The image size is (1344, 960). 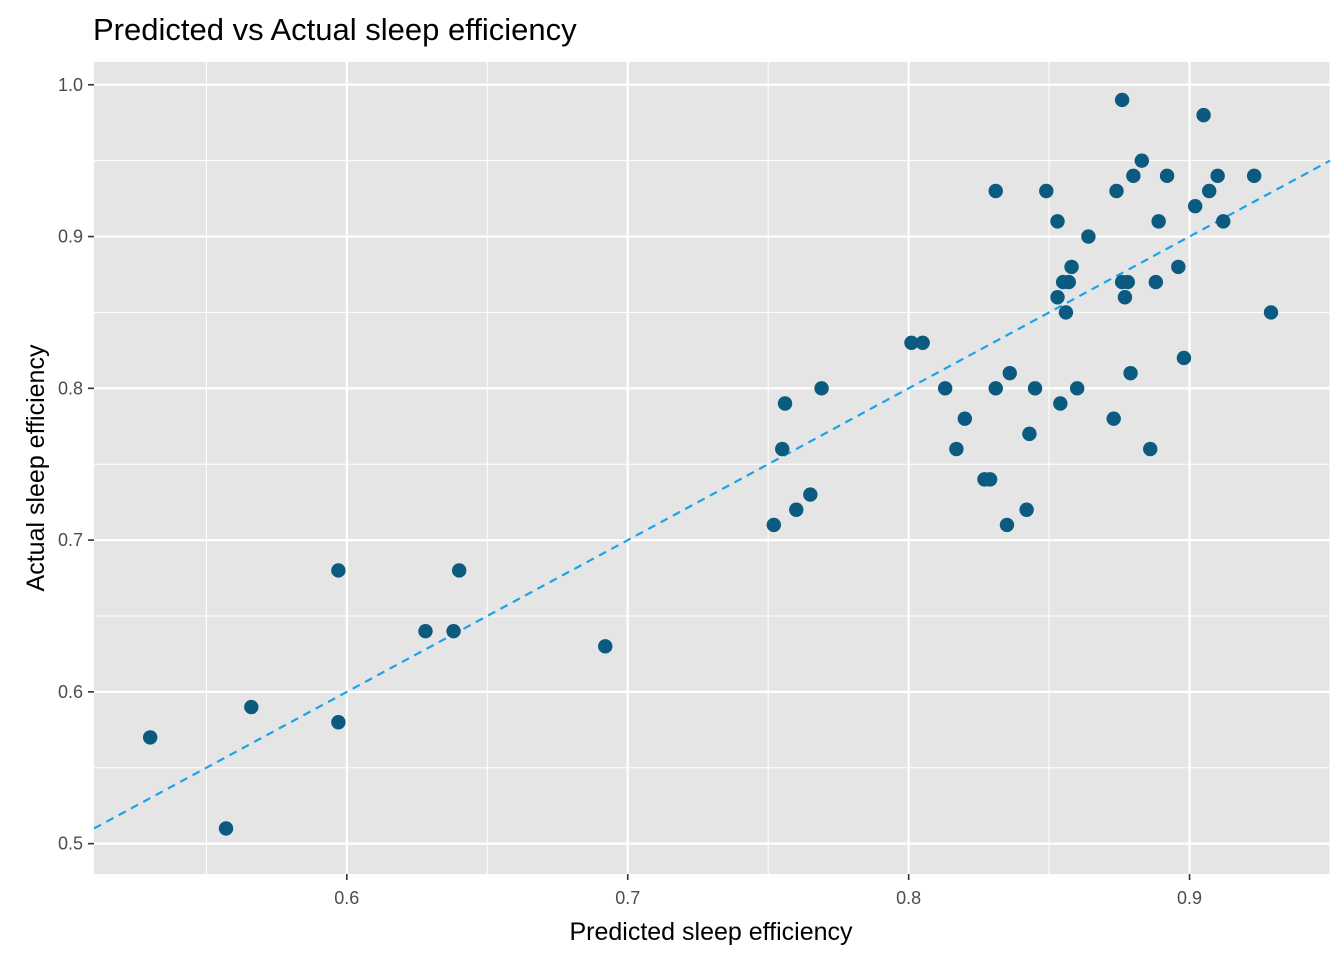 I want to click on x-axis-title: Predicted sleep efficiency, so click(x=711, y=932).